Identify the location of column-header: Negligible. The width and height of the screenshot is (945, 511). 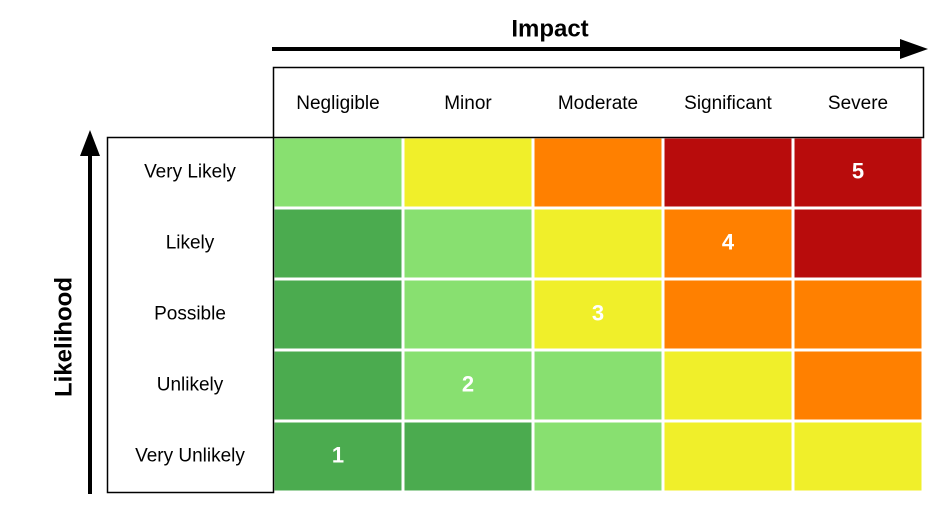
(337, 103).